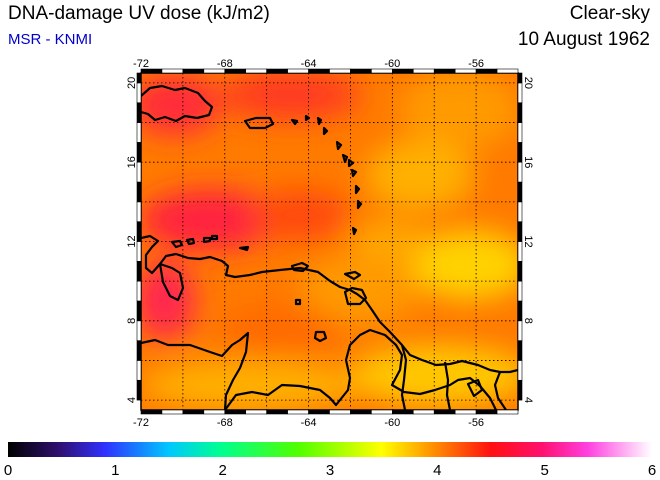 Image resolution: width=660 pixels, height=480 pixels. I want to click on source-label: MSR - KNMI, so click(50, 39).